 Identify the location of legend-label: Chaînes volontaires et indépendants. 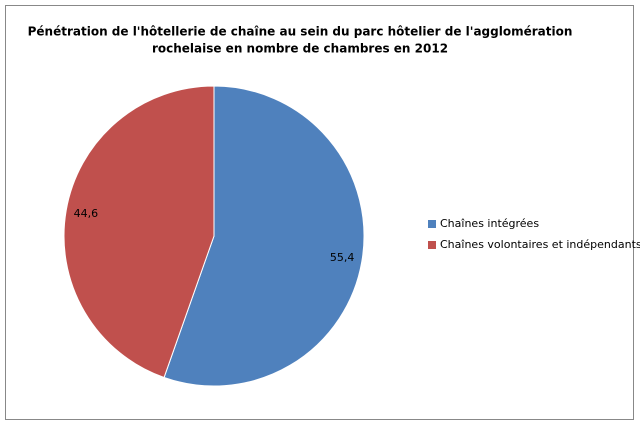
(540, 244).